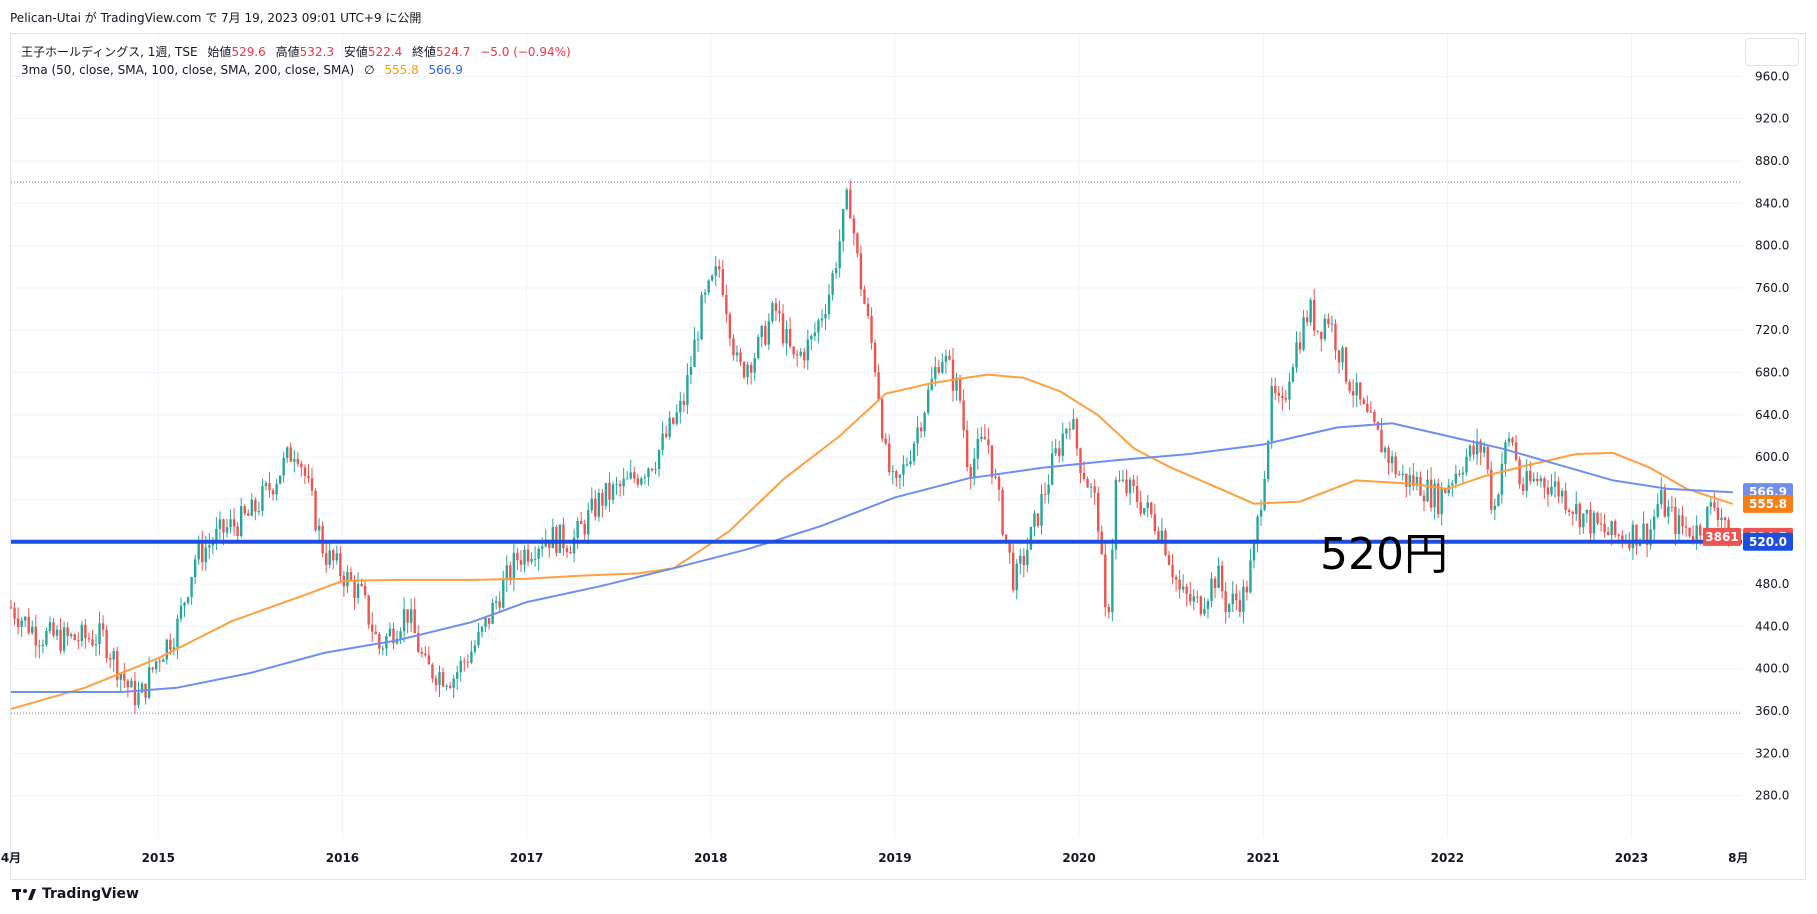 Image resolution: width=1817 pixels, height=914 pixels. I want to click on time-tick-label: 2015, so click(158, 858).